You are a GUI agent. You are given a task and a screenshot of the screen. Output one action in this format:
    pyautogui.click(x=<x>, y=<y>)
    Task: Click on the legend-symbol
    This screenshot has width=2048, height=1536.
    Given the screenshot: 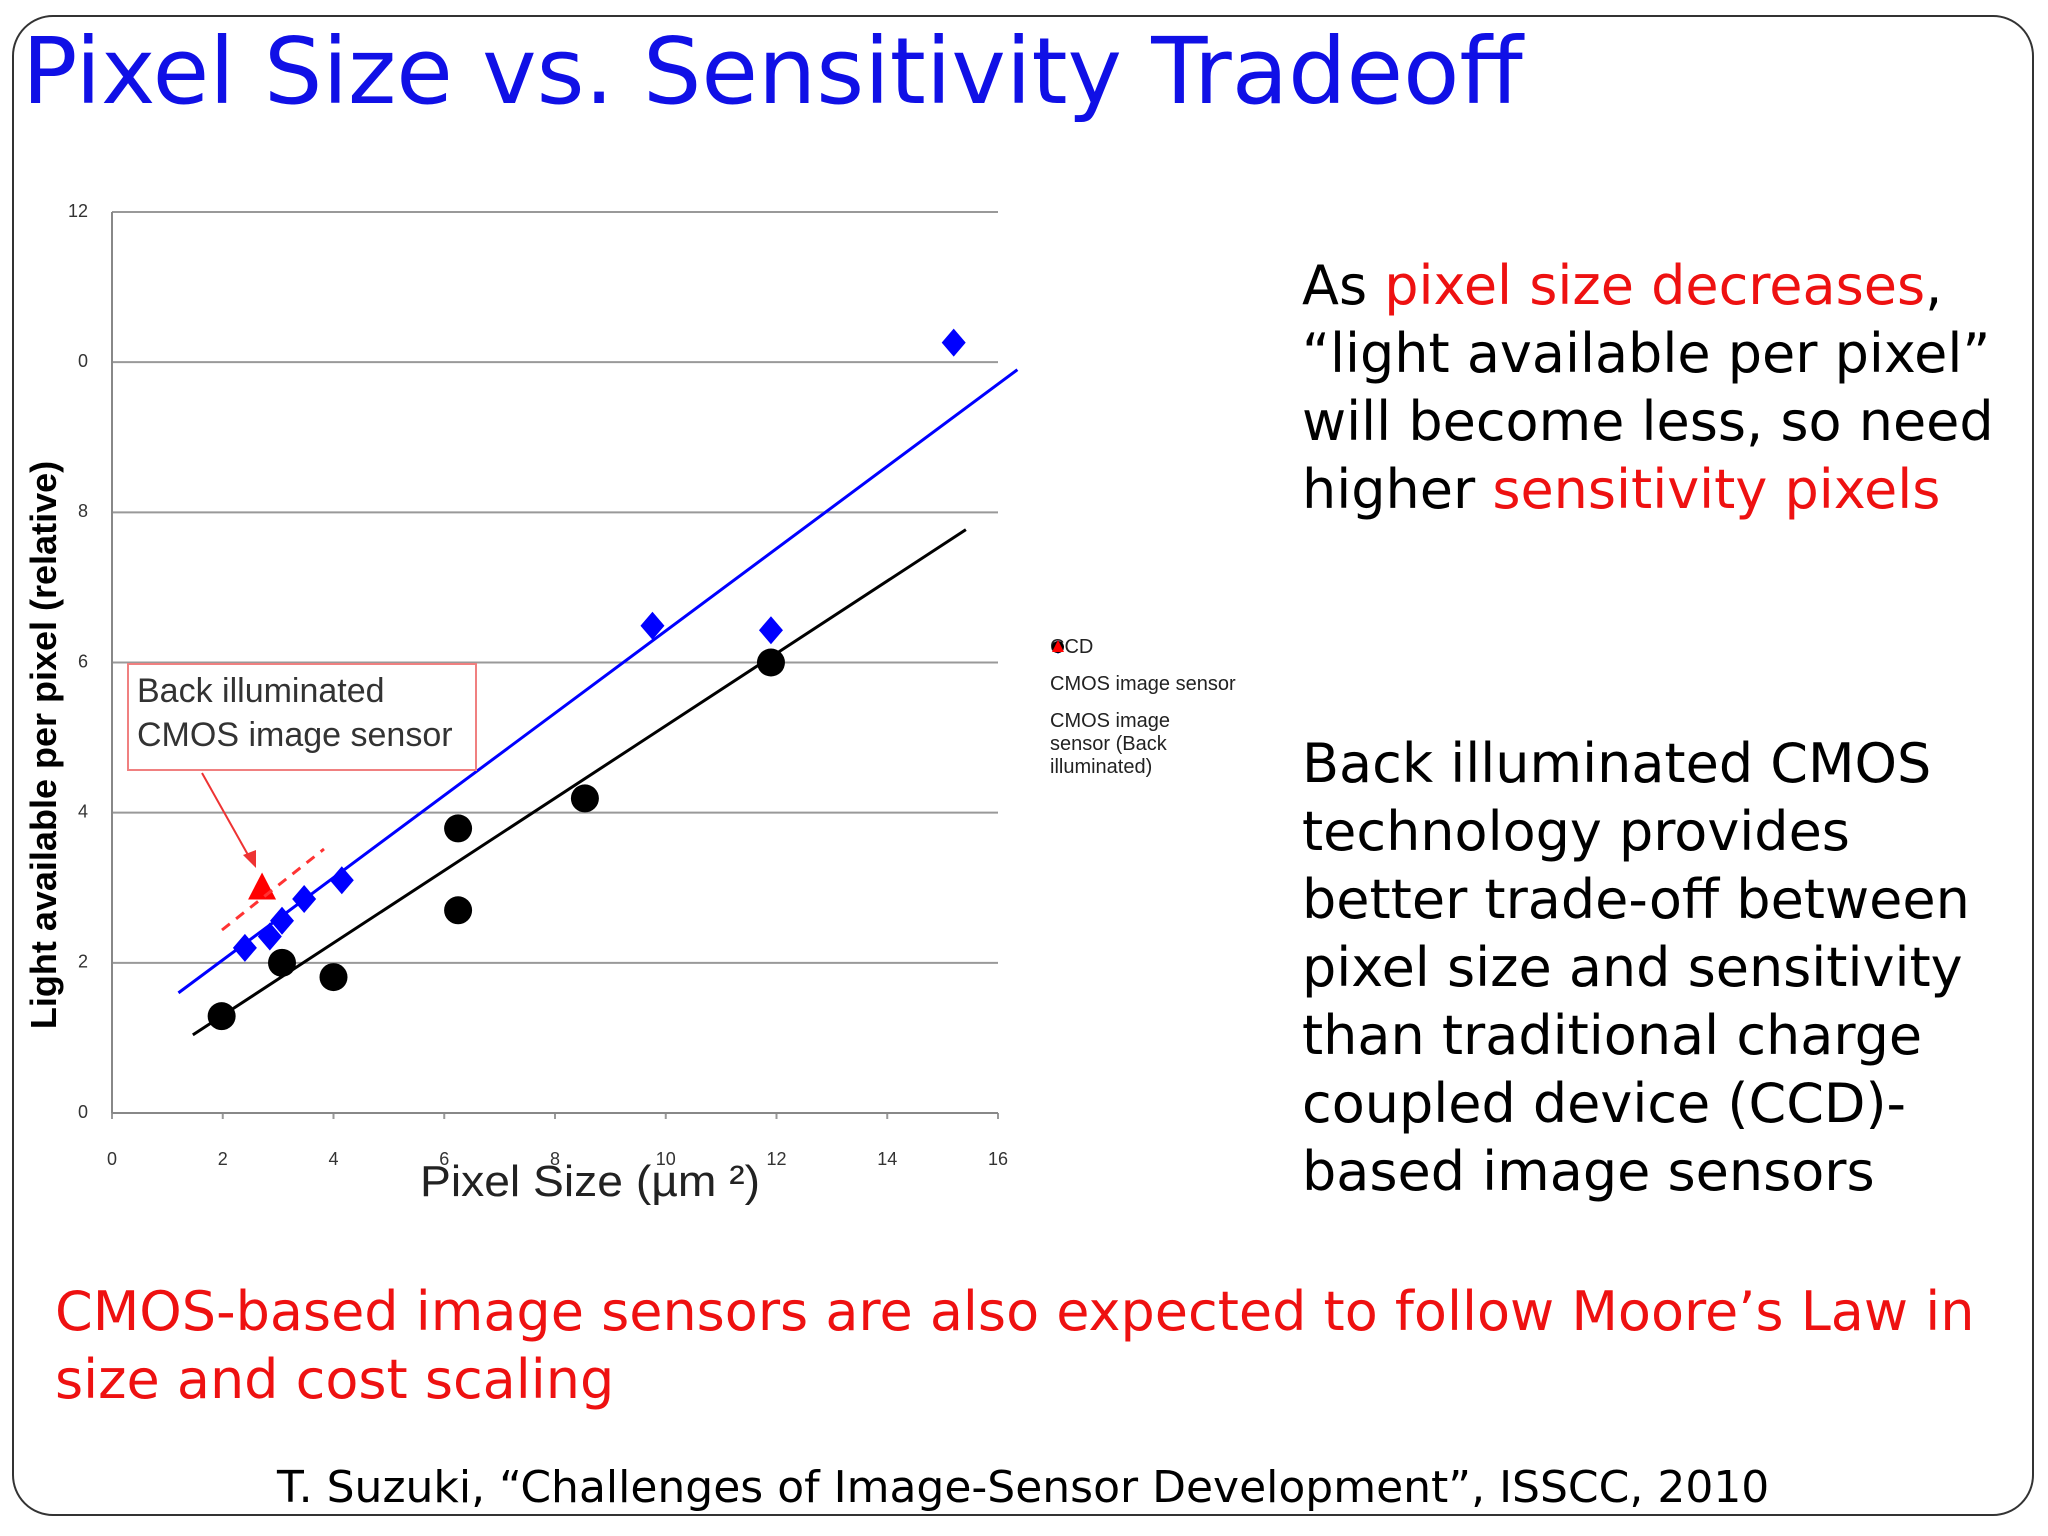 What is the action you would take?
    pyautogui.click(x=1058, y=646)
    